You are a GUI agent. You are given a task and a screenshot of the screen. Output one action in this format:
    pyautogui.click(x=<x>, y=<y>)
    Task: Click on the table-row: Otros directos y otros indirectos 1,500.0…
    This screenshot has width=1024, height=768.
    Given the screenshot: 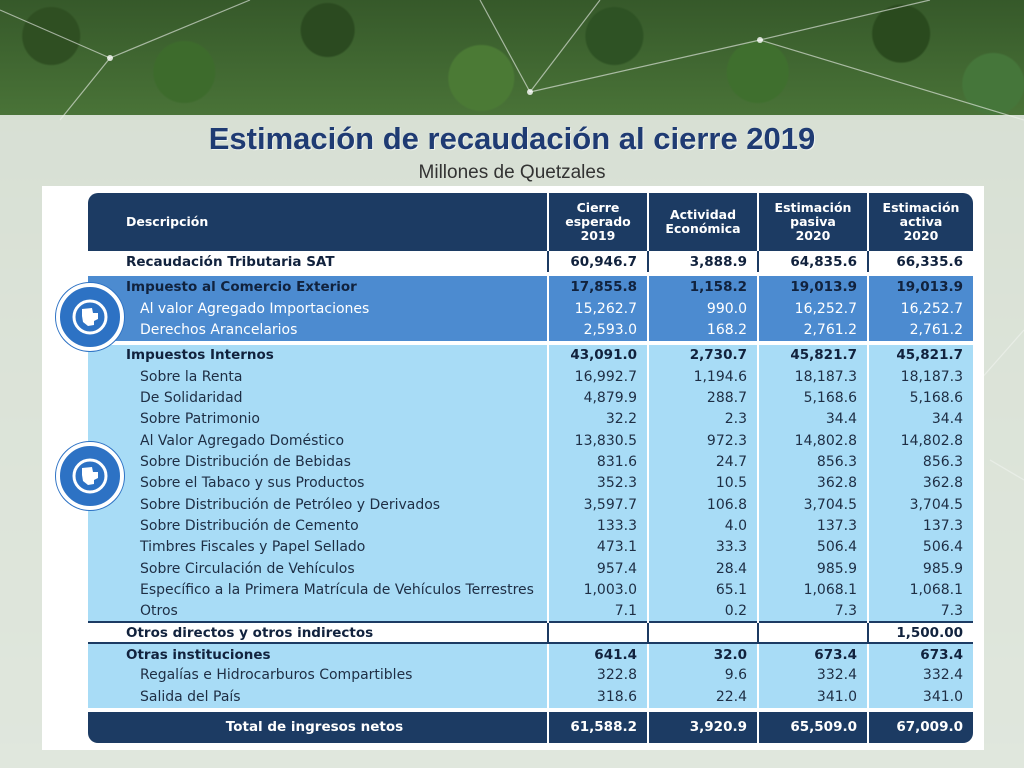 What is the action you would take?
    pyautogui.click(x=530, y=632)
    